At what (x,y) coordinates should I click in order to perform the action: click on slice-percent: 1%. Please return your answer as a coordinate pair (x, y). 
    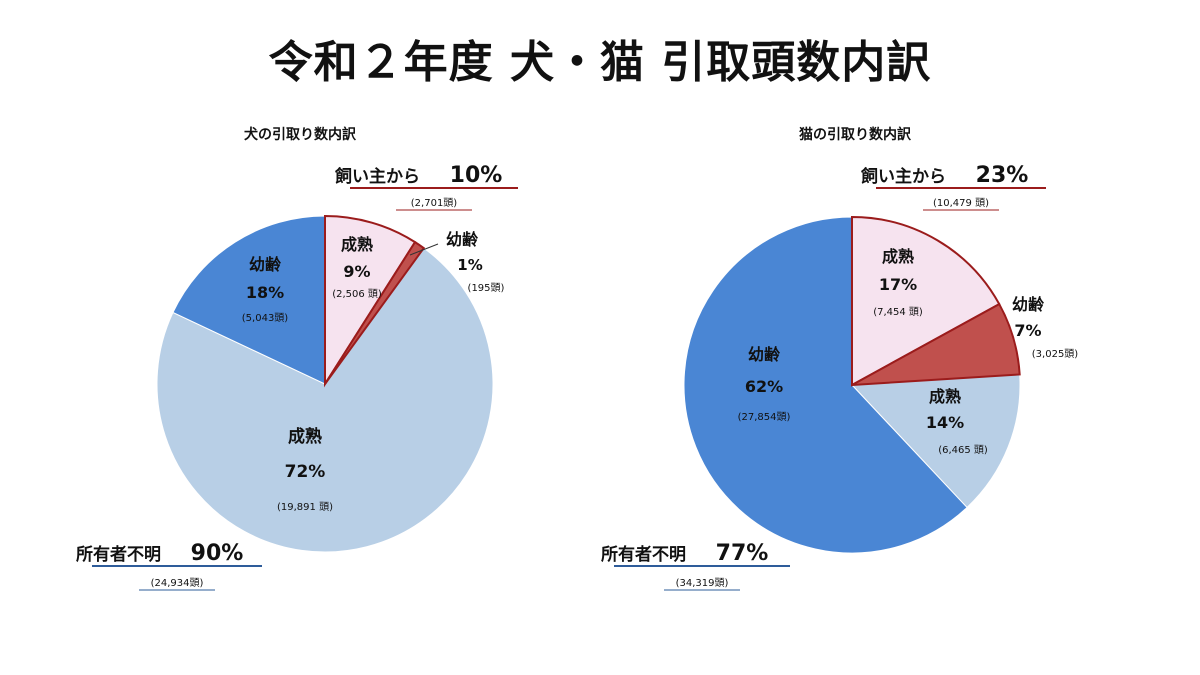
    Looking at the image, I should click on (469, 265).